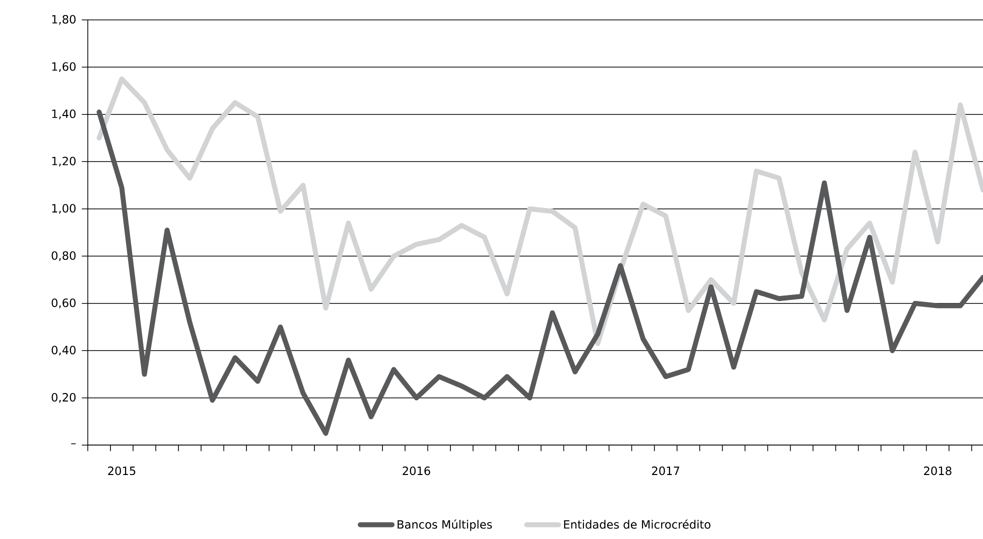 This screenshot has width=983, height=539. I want to click on y-tick-label: 0,20, so click(64, 398).